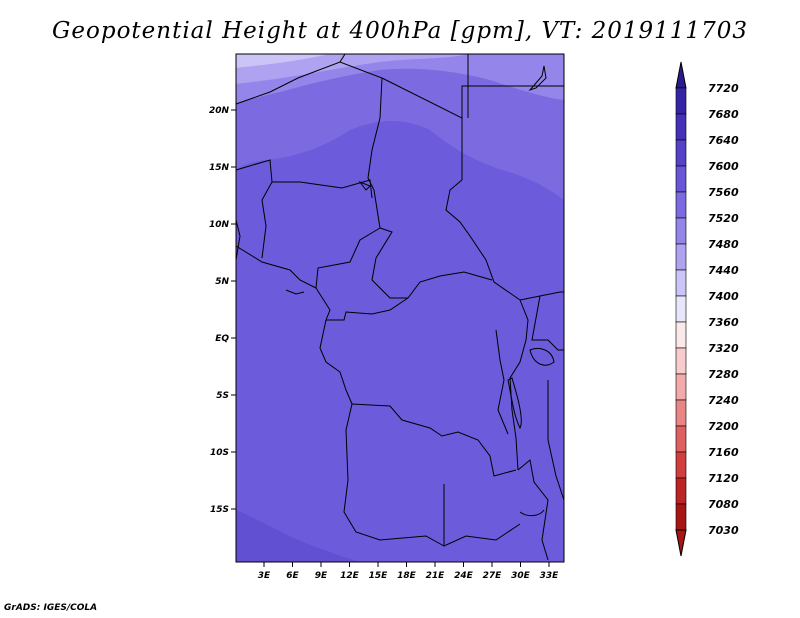 This screenshot has width=800, height=618. I want to click on lon-tick-label: 18E, so click(407, 576).